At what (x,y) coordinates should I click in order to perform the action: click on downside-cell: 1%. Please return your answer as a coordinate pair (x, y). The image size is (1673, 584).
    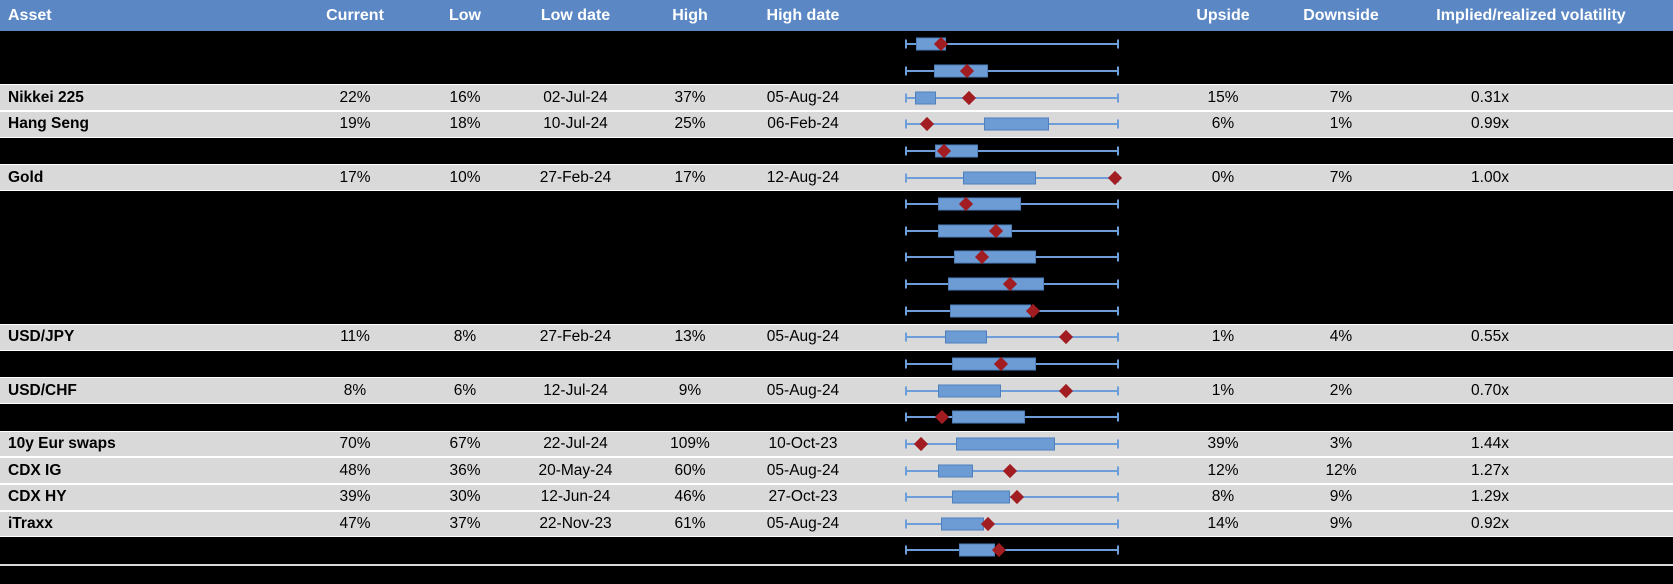
    Looking at the image, I should click on (1341, 124).